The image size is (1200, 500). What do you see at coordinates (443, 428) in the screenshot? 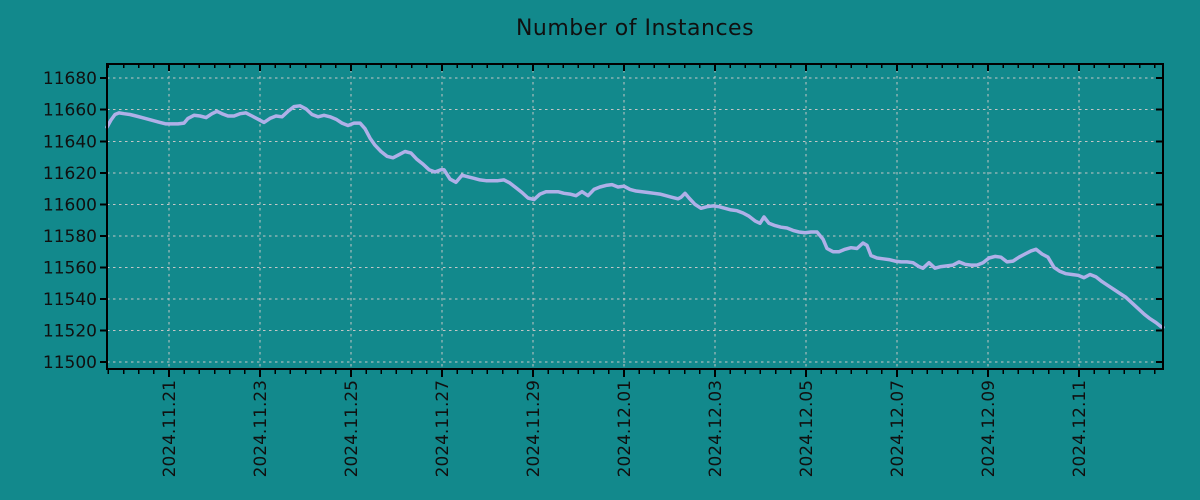
I see `x-tick-label: 2024.11.27` at bounding box center [443, 428].